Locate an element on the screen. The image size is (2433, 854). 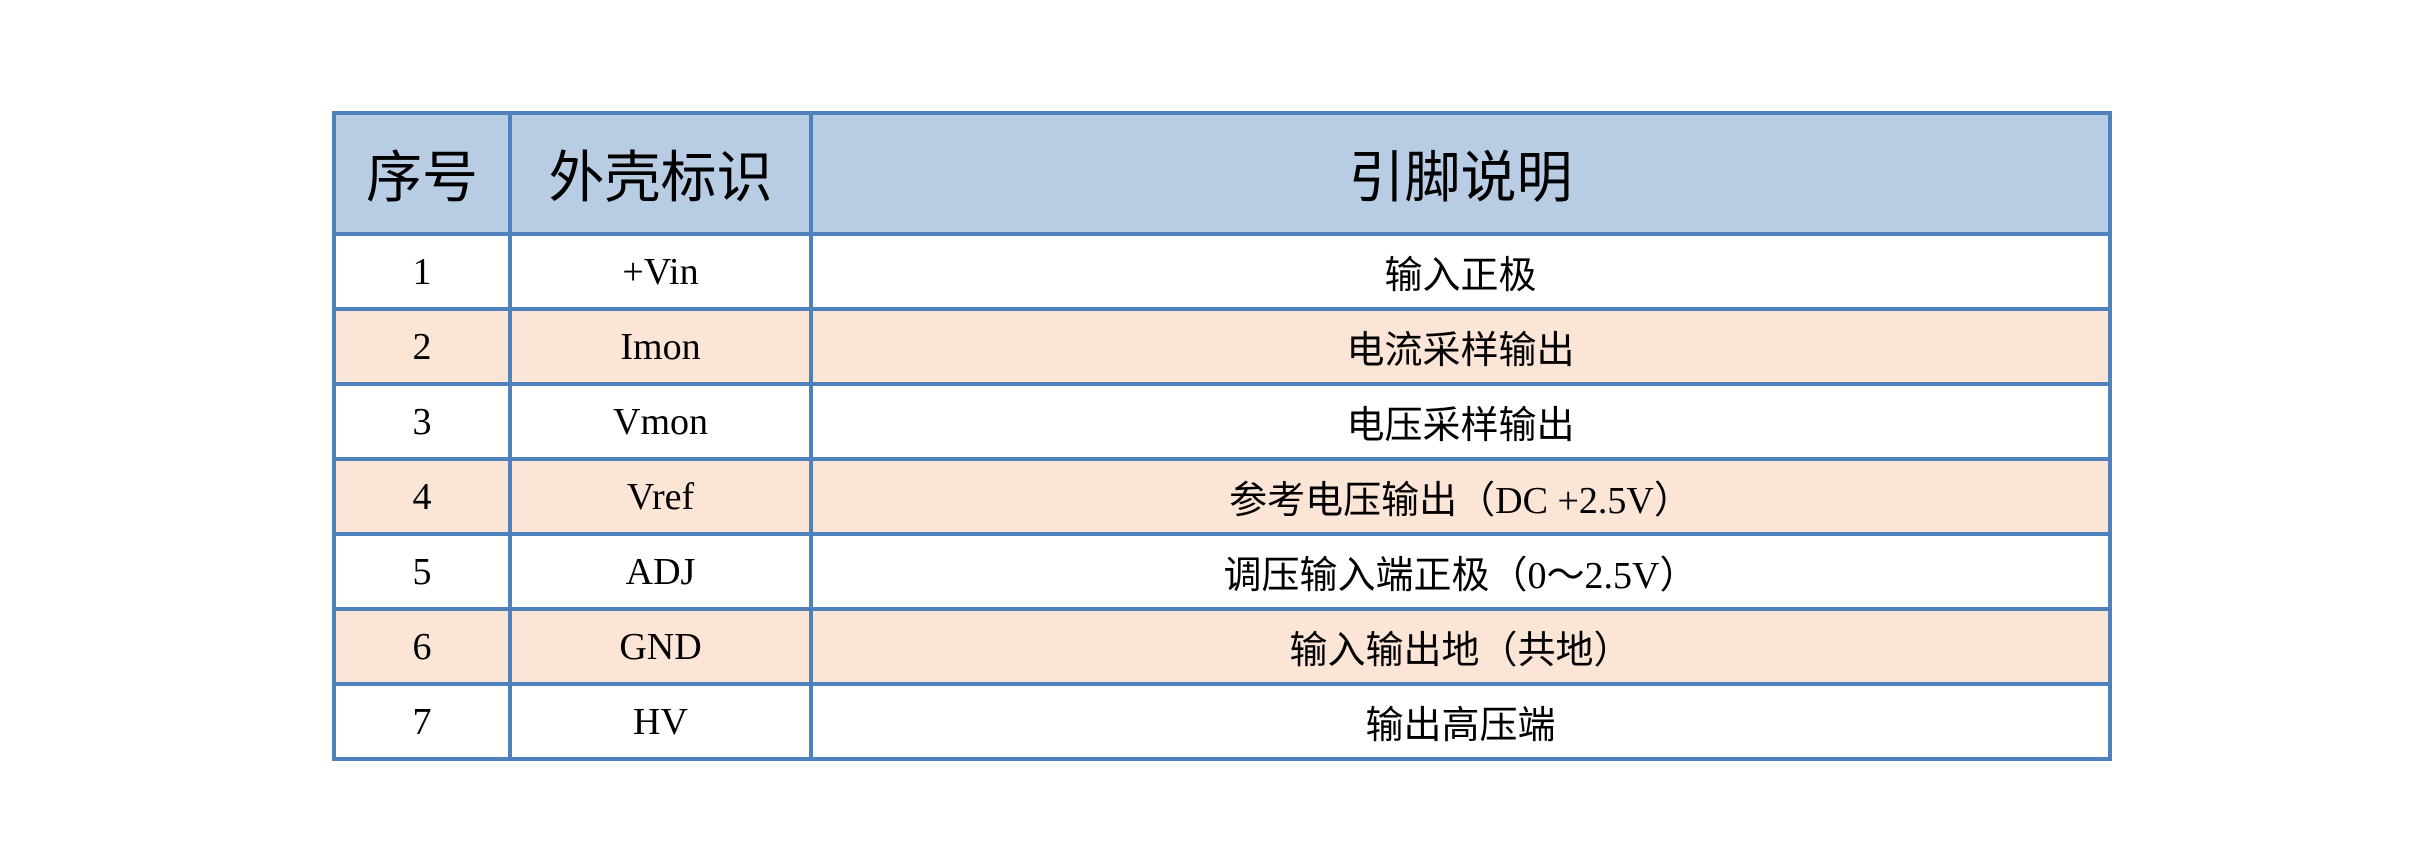
table-row: 1 +Vin 输入正极 is located at coordinates (1222, 271).